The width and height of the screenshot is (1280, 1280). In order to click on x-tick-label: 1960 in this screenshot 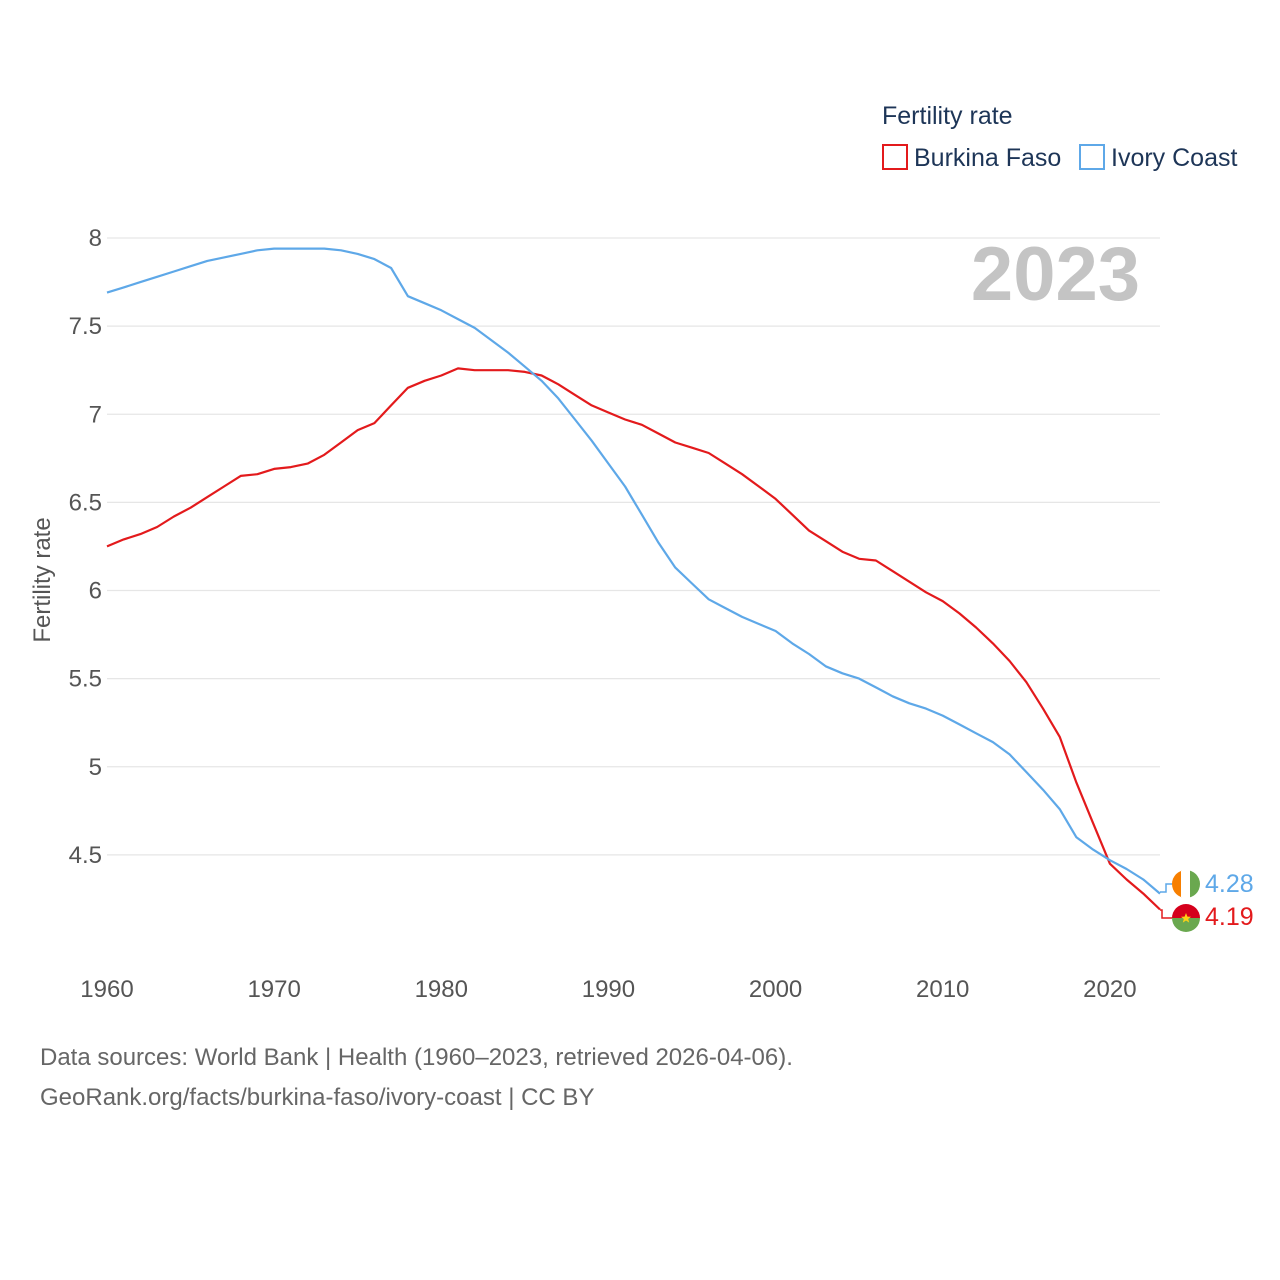, I will do `click(106, 989)`.